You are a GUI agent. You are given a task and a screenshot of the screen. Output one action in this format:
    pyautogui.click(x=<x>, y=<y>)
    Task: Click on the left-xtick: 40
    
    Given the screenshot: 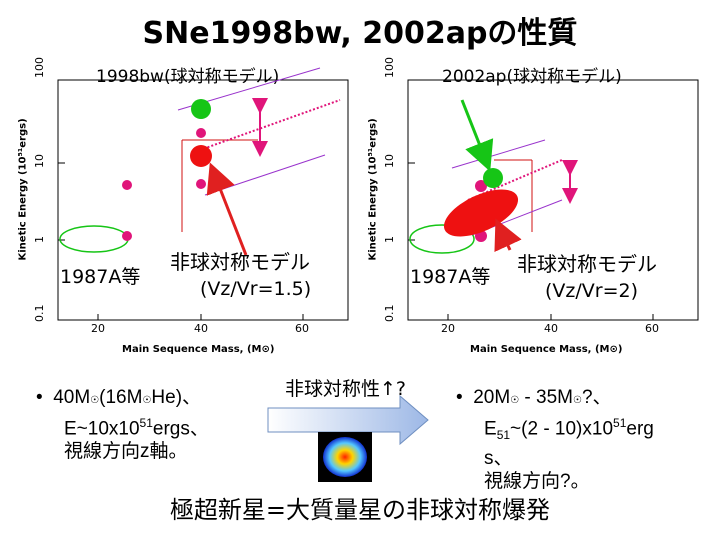 What is the action you would take?
    pyautogui.click(x=201, y=328)
    